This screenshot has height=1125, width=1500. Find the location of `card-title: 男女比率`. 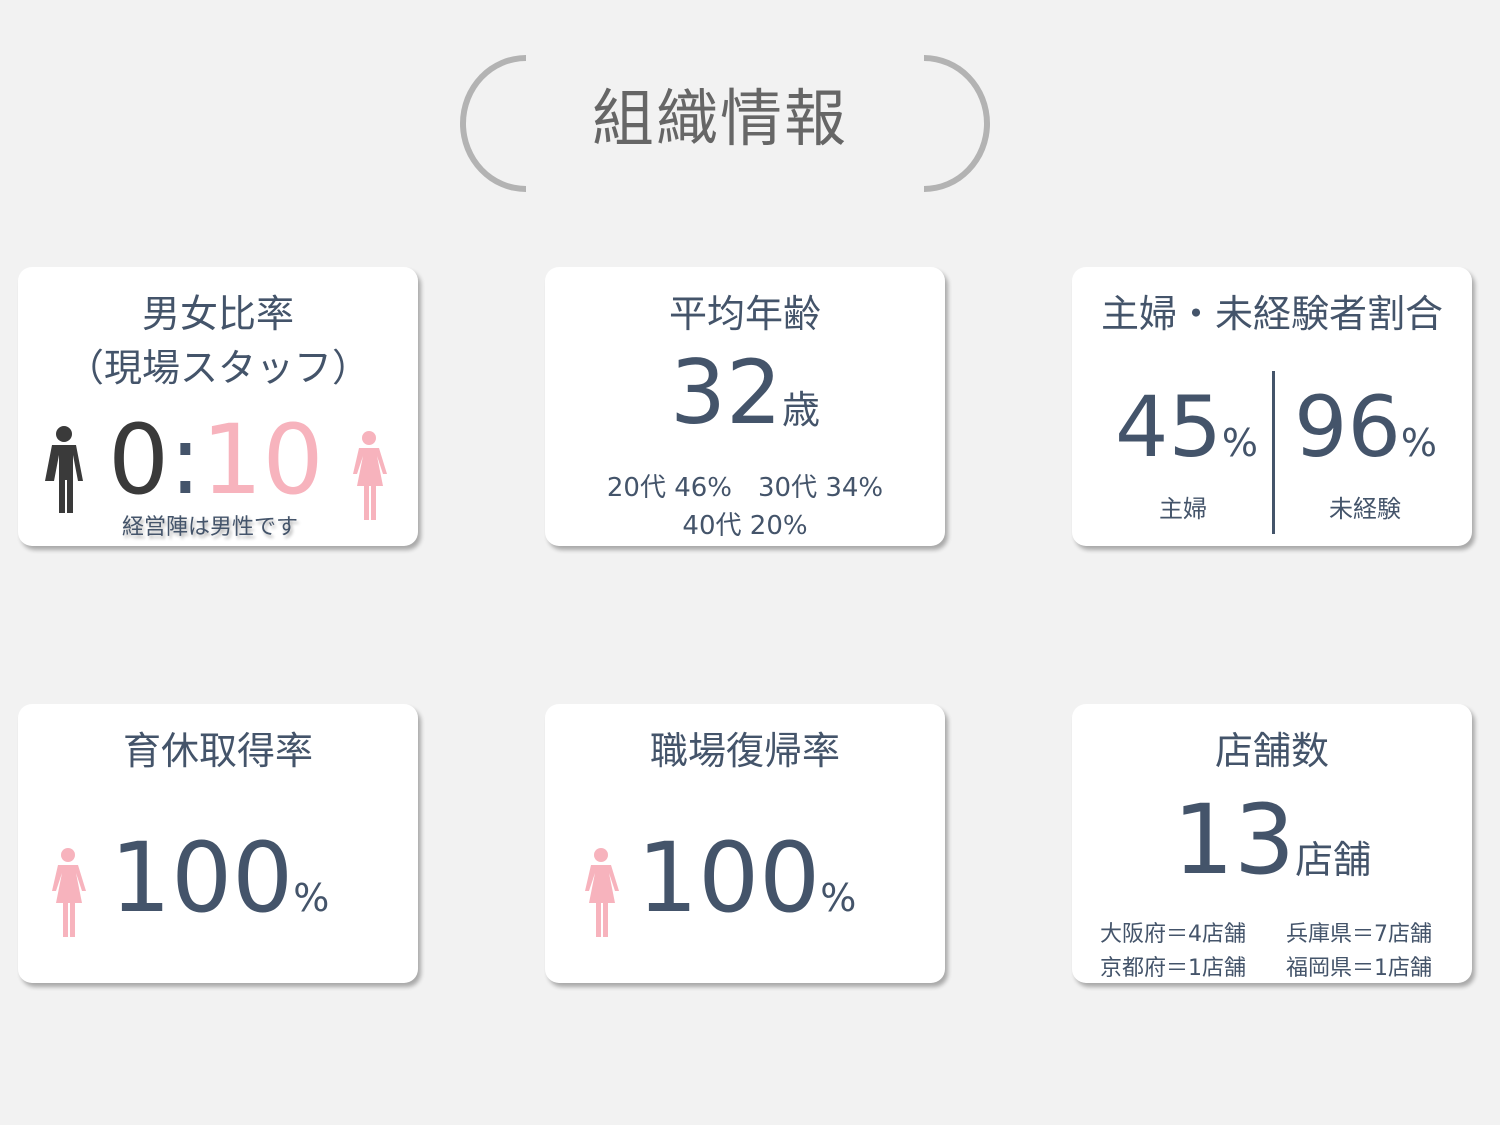

card-title: 男女比率 is located at coordinates (217, 314).